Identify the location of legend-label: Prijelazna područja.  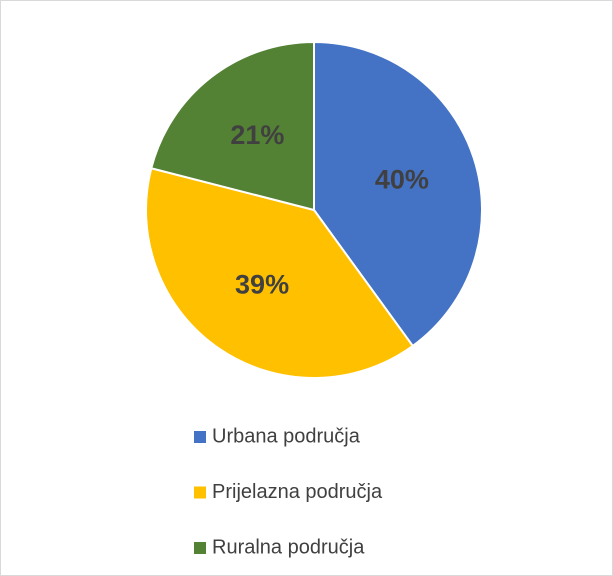
(297, 492).